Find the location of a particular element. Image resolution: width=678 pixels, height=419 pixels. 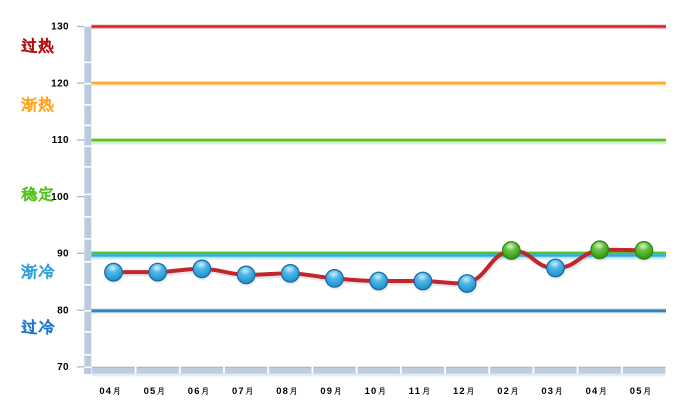

svg-text: 90 is located at coordinates (63, 254).